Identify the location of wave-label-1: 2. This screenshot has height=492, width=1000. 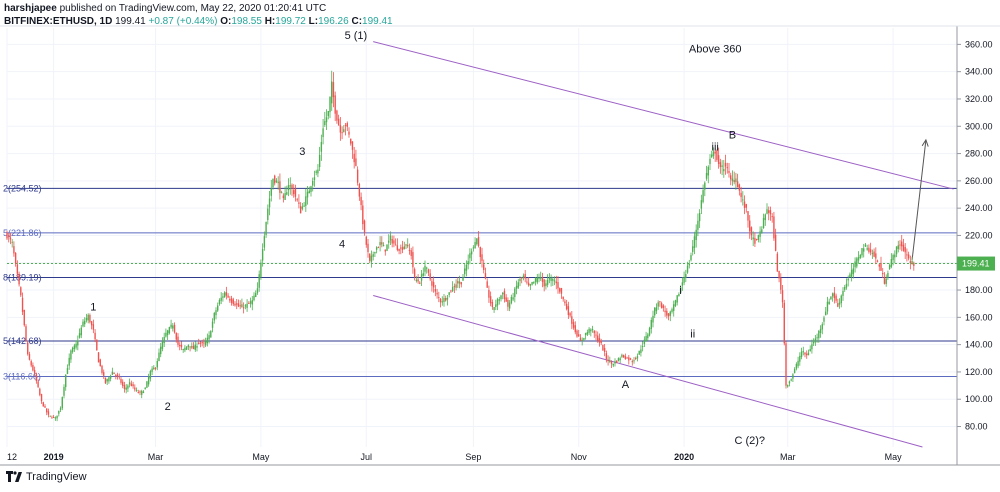
(168, 407).